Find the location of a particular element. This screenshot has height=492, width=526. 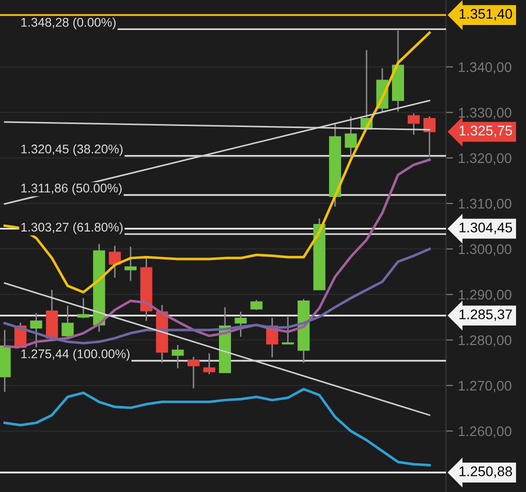

ref-line-label: 1.320,45 (38.20%) is located at coordinates (72, 150).